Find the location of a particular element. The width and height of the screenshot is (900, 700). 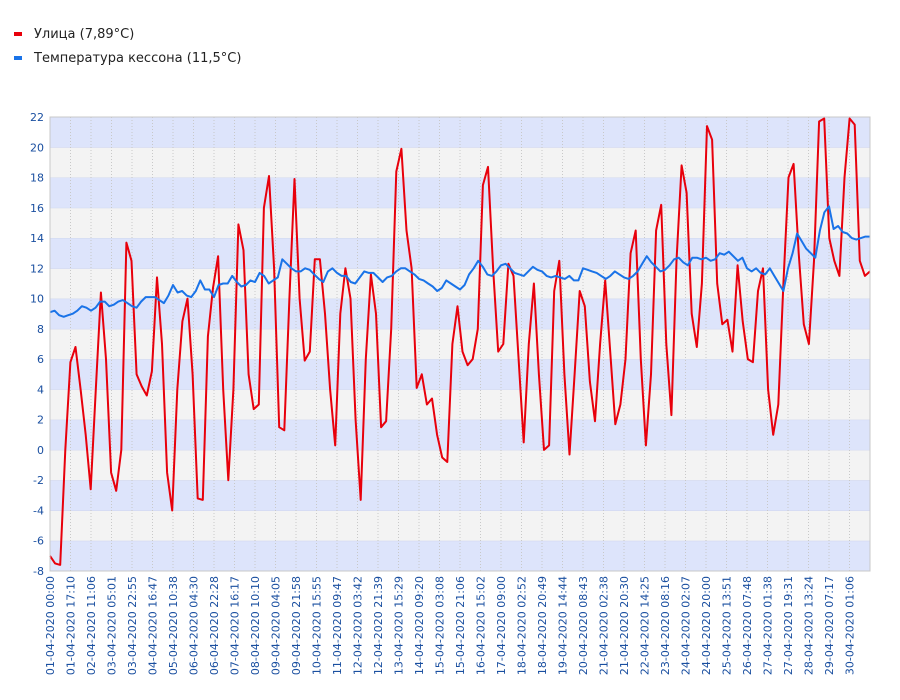

y-tick-label: 12 is located at coordinates (37, 268).